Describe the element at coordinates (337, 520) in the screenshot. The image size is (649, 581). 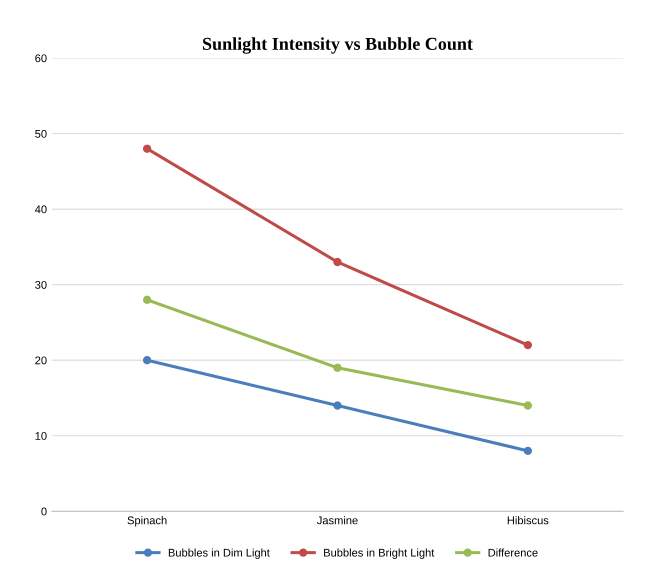
I see `x-tick-label: Jasmine` at that location.